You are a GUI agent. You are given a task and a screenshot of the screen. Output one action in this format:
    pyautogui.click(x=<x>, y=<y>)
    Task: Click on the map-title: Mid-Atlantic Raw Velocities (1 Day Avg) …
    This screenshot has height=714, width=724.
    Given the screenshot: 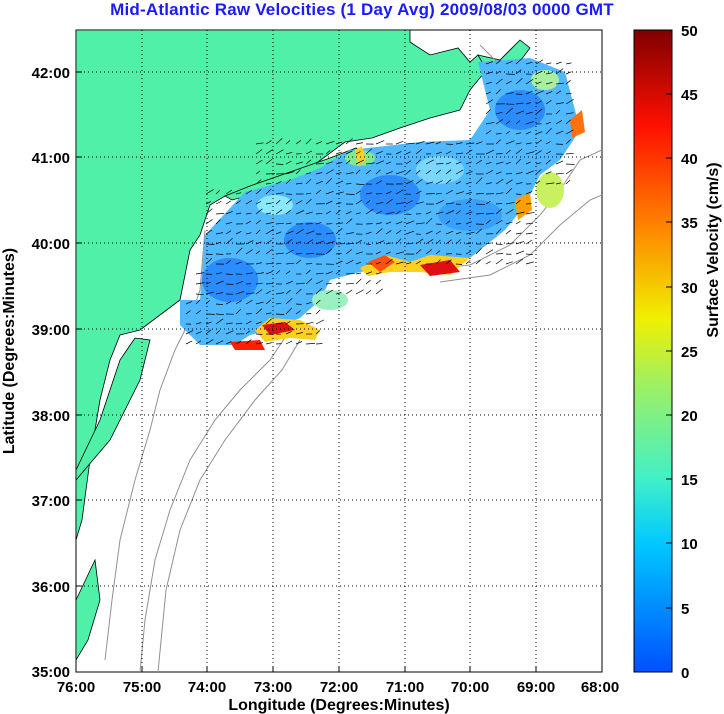 What is the action you would take?
    pyautogui.click(x=362, y=9)
    